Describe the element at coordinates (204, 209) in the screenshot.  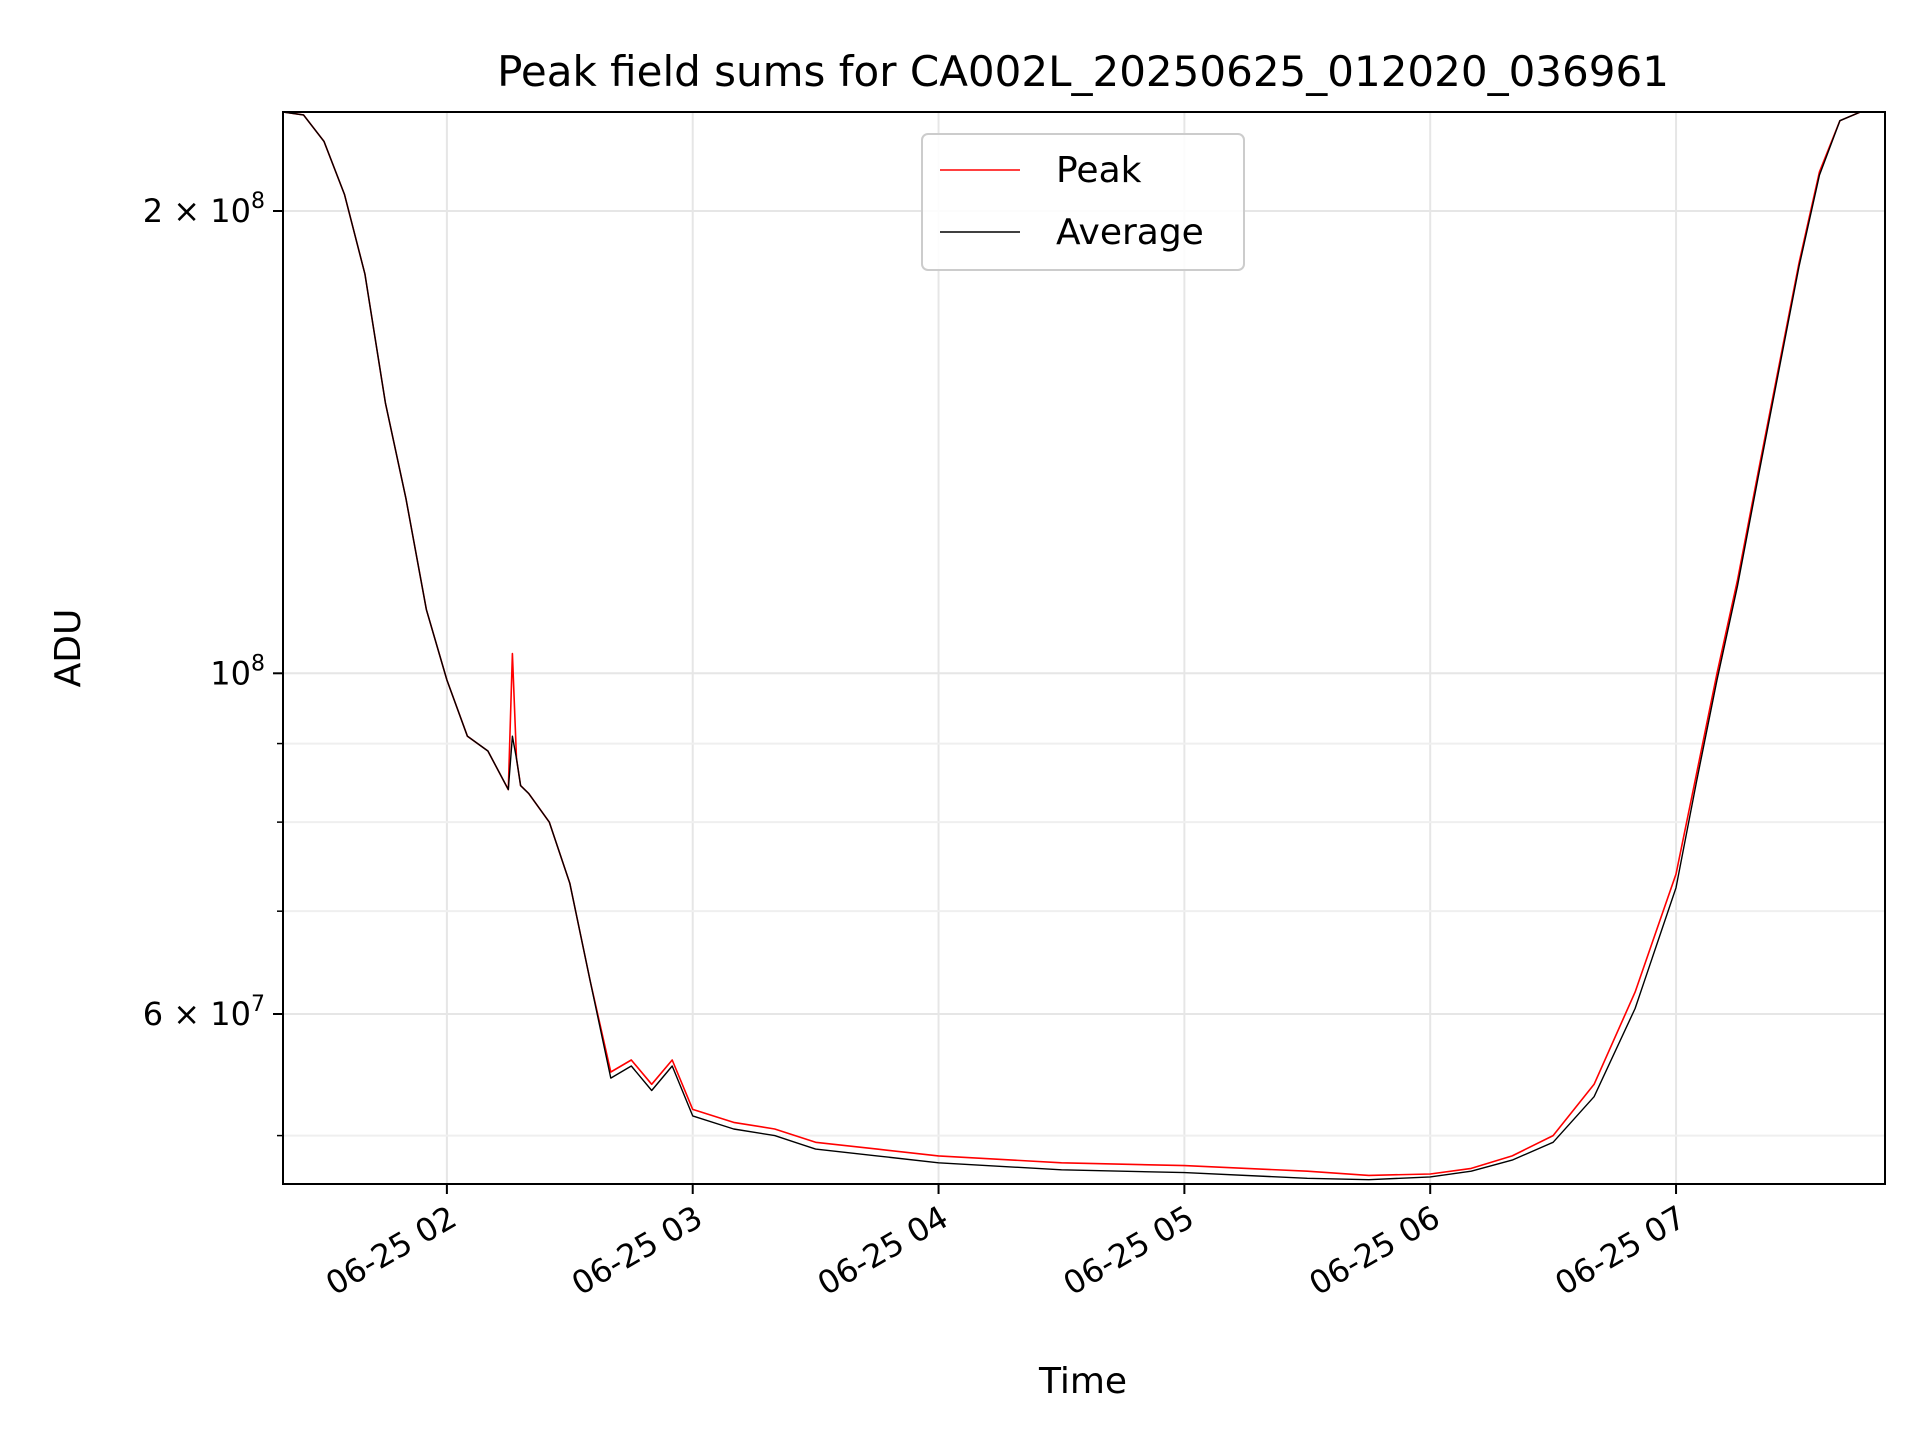
I see `y-tick-label: 2 × 108` at that location.